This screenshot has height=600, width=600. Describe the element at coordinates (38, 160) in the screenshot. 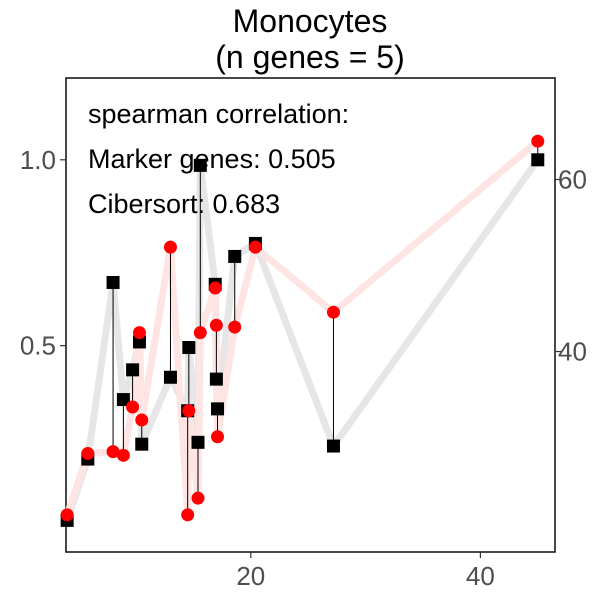

I see `y-left-tick-label: 1.0` at that location.